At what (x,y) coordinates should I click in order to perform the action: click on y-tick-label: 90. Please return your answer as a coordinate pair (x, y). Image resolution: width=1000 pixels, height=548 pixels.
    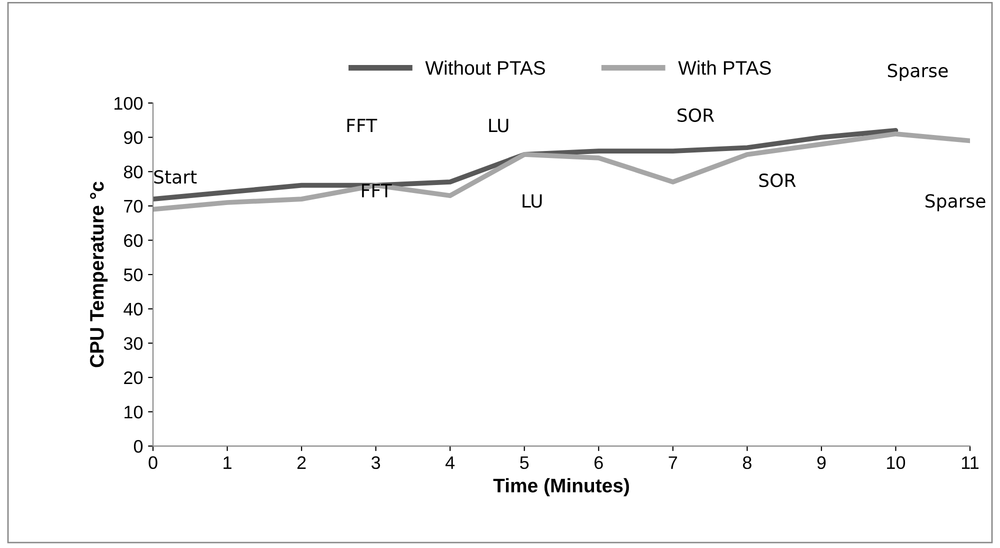
    Looking at the image, I should click on (133, 137).